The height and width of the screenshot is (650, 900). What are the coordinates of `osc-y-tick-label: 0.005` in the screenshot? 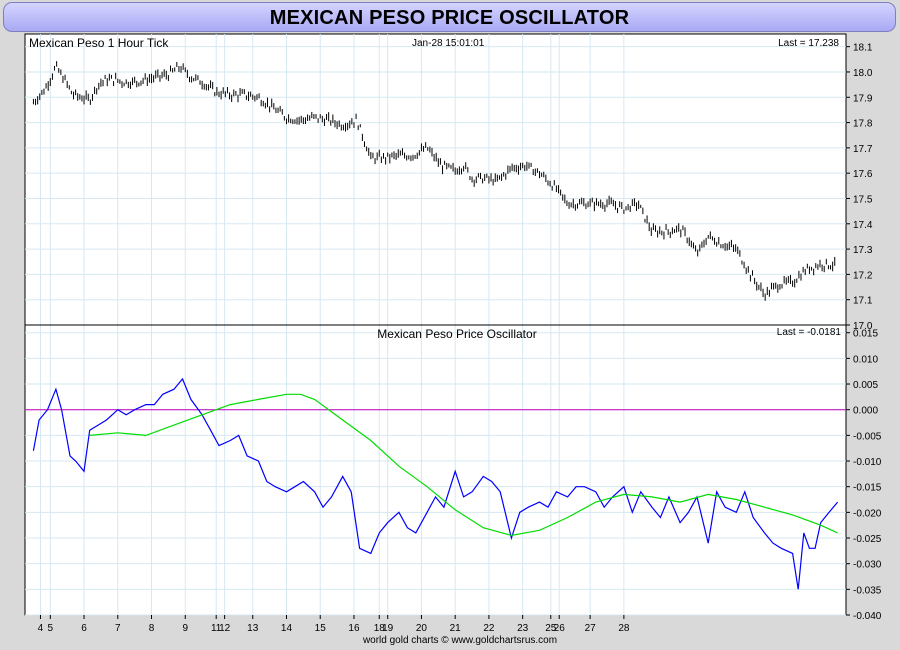 It's located at (865, 385).